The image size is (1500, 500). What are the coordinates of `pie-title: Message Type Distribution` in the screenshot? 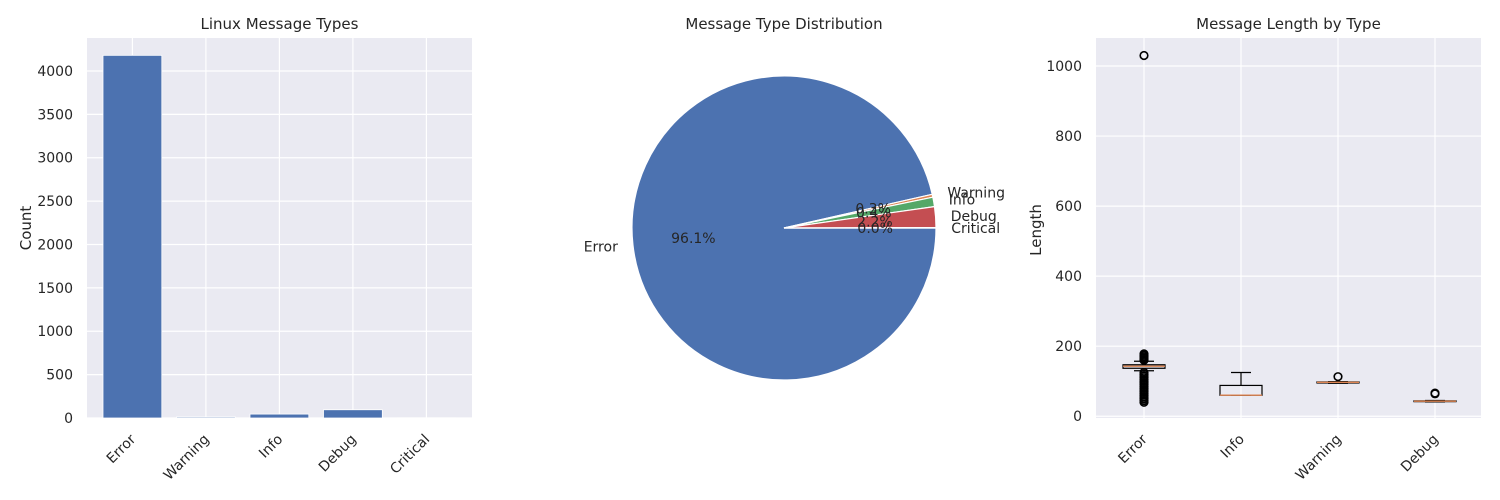 It's located at (783, 24).